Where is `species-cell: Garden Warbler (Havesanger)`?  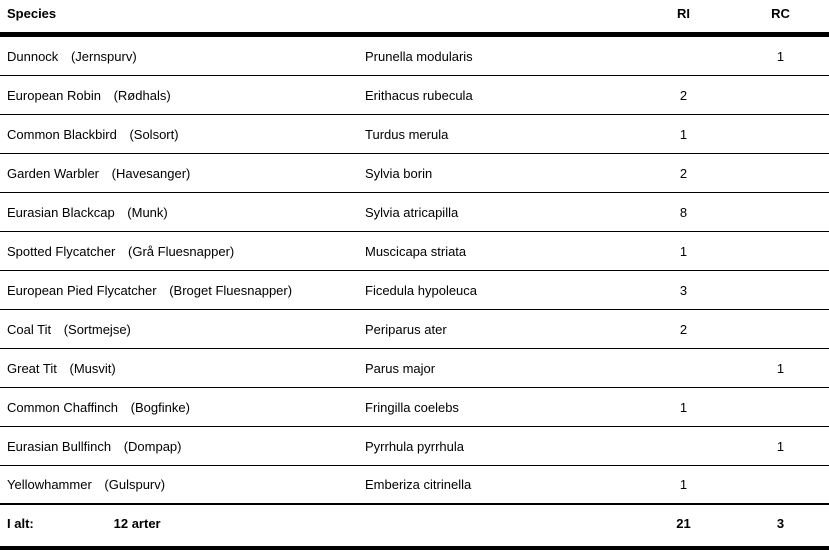
species-cell: Garden Warbler (Havesanger) is located at coordinates (179, 173).